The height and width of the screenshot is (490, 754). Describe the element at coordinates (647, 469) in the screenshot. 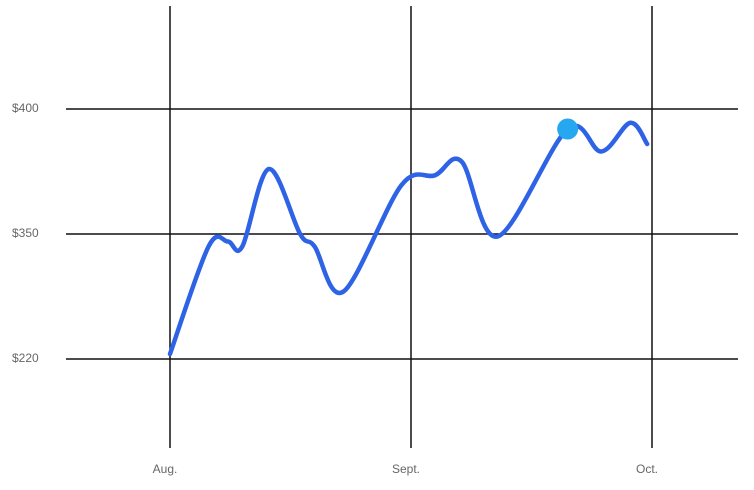

I see `x-tick-label: Oct.` at that location.